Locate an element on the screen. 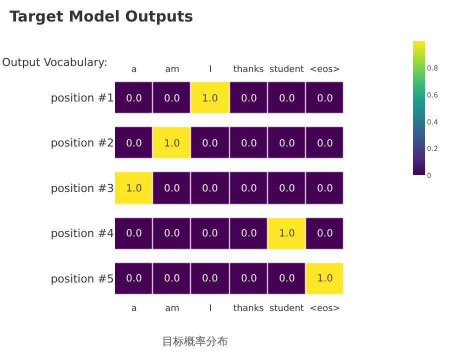  chart-title: Target Model Outputs is located at coordinates (101, 16).